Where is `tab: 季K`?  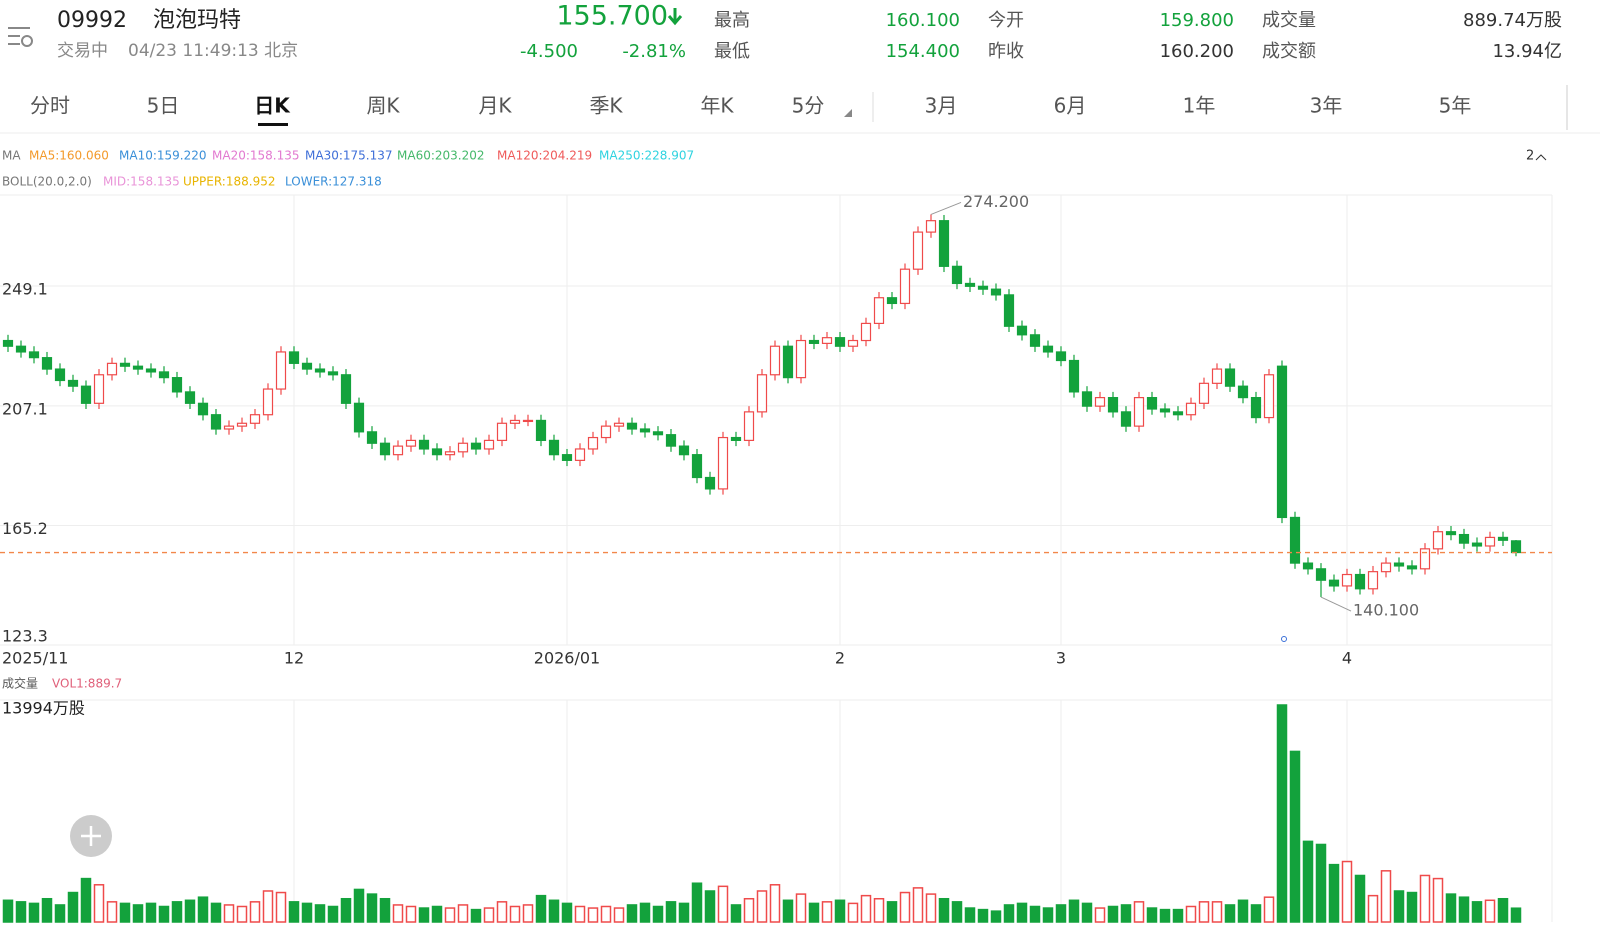
tab: 季K is located at coordinates (606, 106).